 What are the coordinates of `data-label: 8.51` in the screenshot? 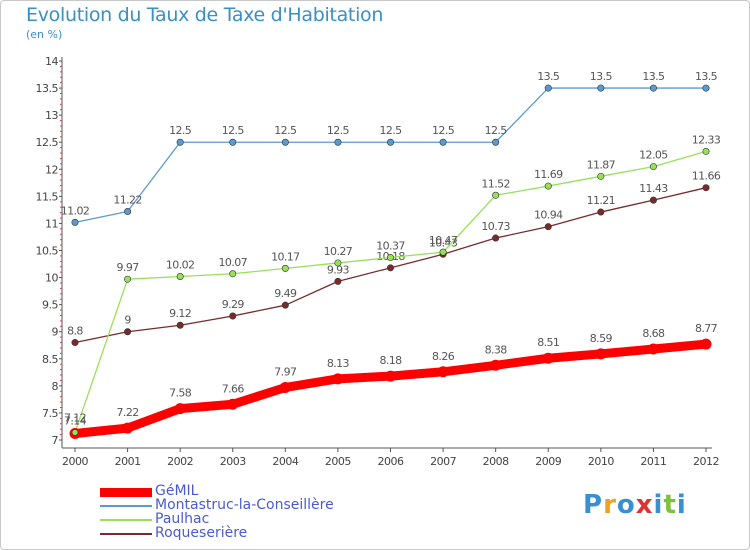 It's located at (548, 342).